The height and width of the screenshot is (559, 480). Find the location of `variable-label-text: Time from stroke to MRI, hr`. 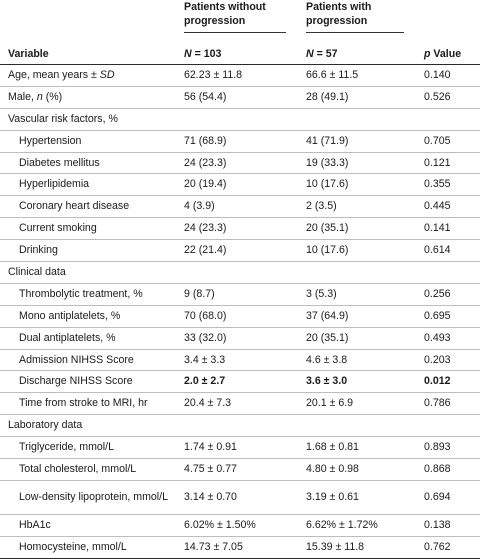

variable-label-text: Time from stroke to MRI, hr is located at coordinates (83, 403).